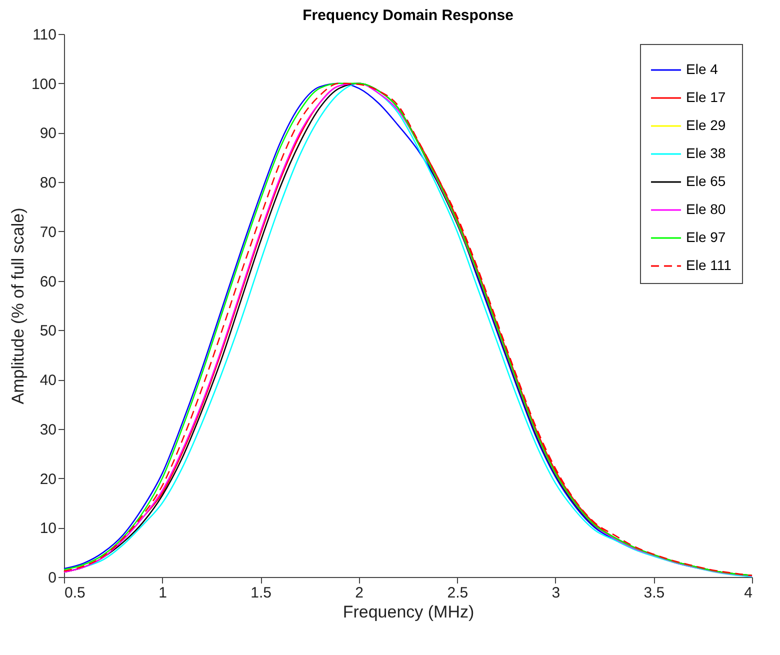 This screenshot has height=655, width=780. Describe the element at coordinates (706, 209) in the screenshot. I see `legend-label: Ele 80` at that location.